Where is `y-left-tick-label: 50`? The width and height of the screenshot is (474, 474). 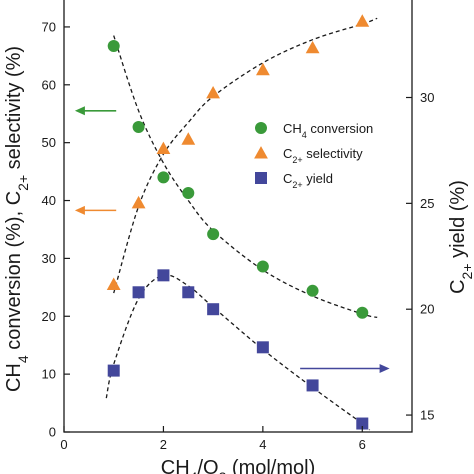 y-left-tick-label: 50 is located at coordinates (49, 142).